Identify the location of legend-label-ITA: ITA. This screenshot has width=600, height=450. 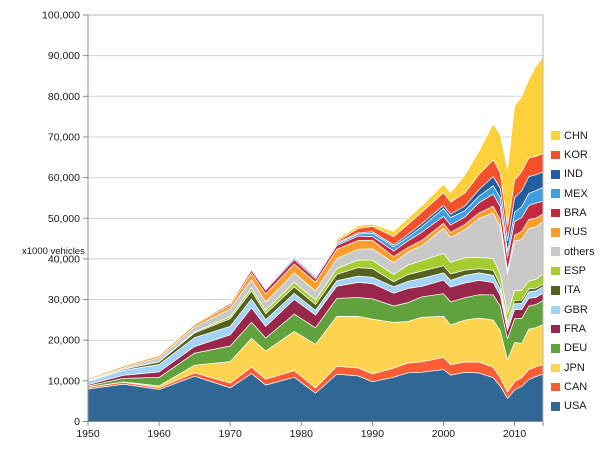
(572, 290).